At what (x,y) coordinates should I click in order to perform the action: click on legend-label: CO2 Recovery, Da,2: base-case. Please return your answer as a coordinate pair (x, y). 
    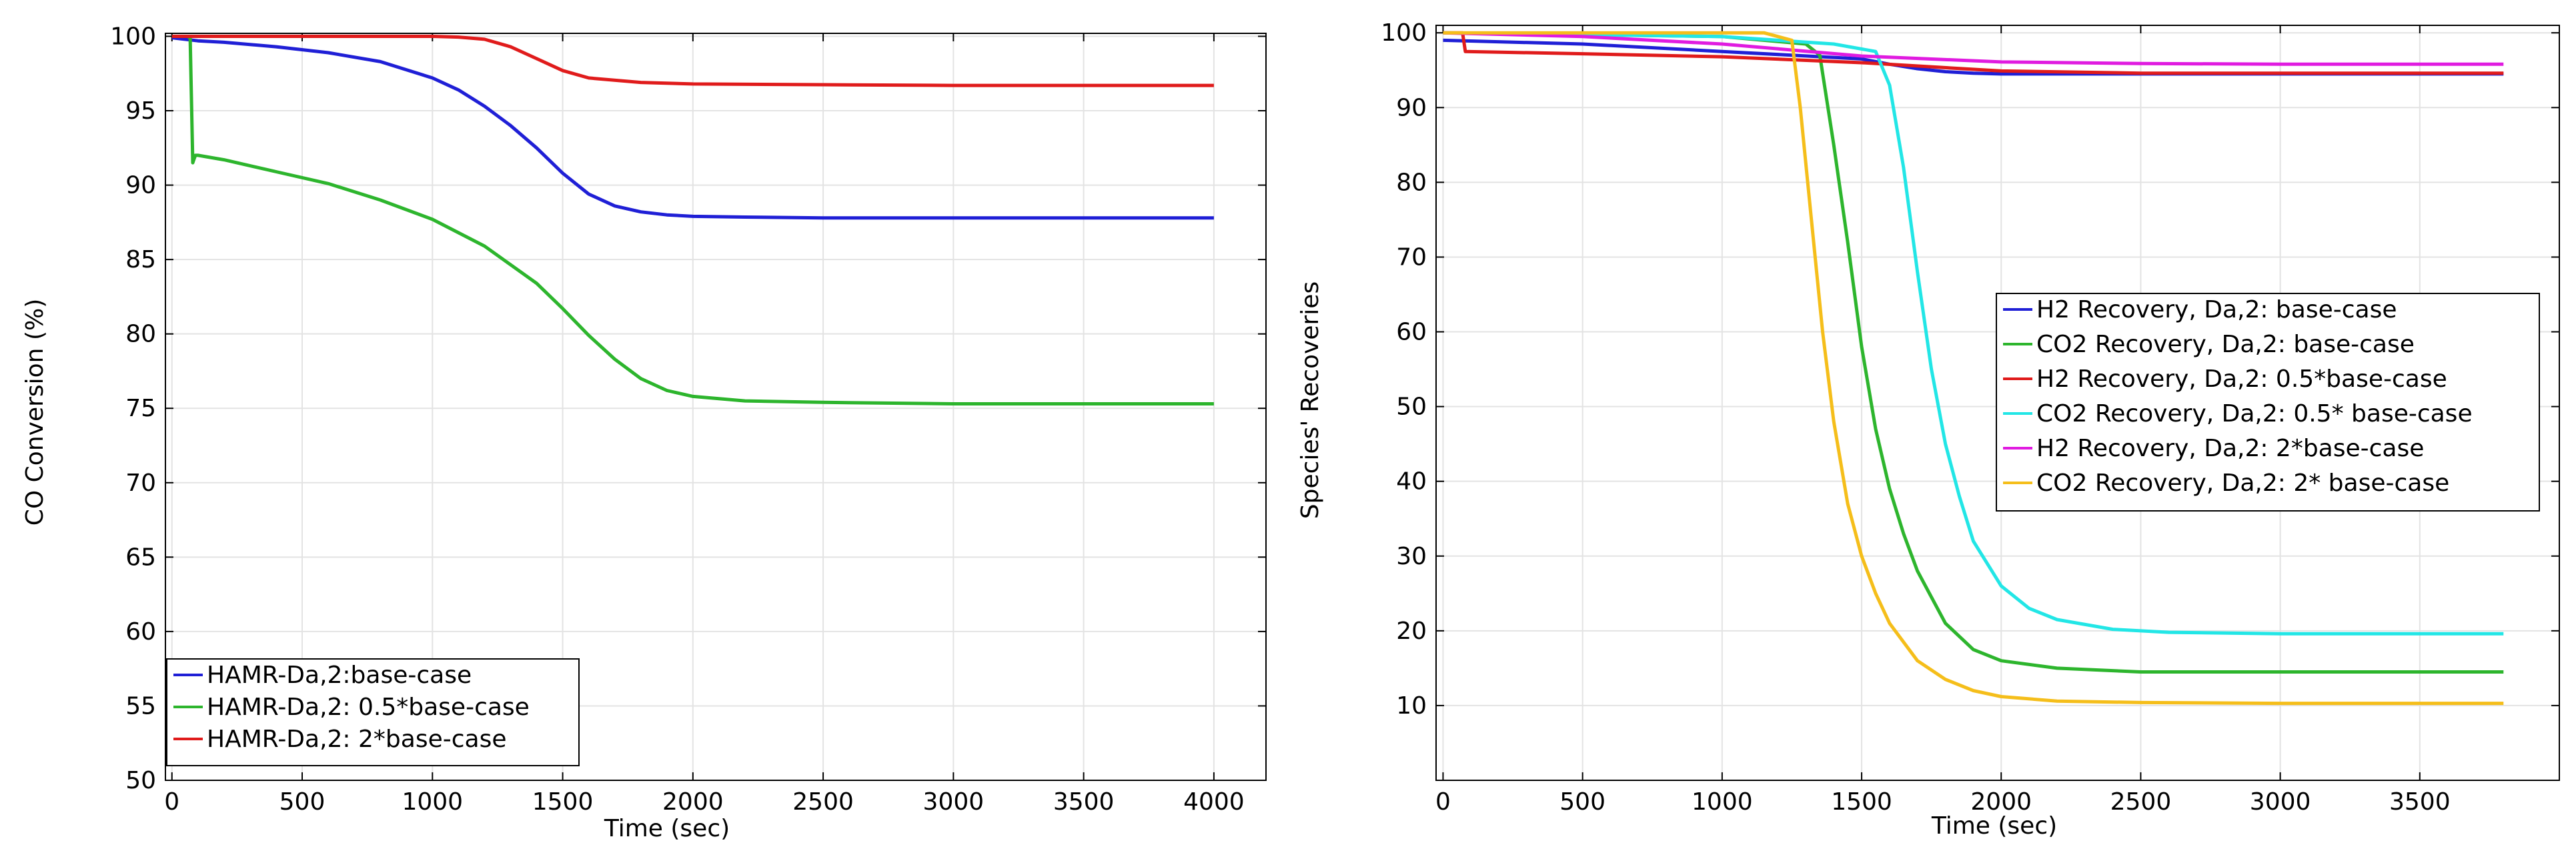
    Looking at the image, I should click on (2225, 344).